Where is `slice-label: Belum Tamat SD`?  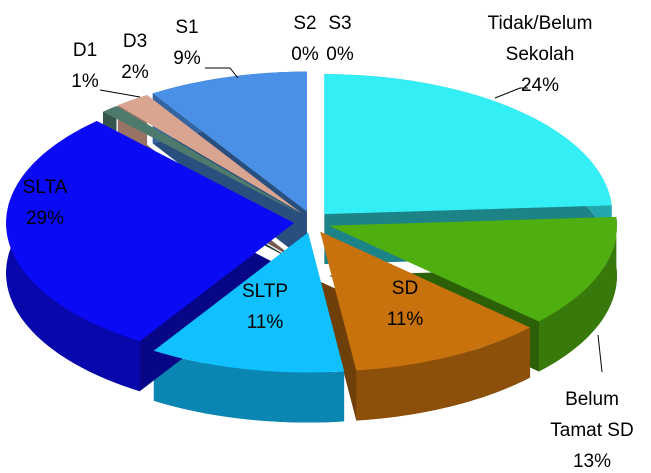
slice-label: Belum Tamat SD is located at coordinates (592, 415).